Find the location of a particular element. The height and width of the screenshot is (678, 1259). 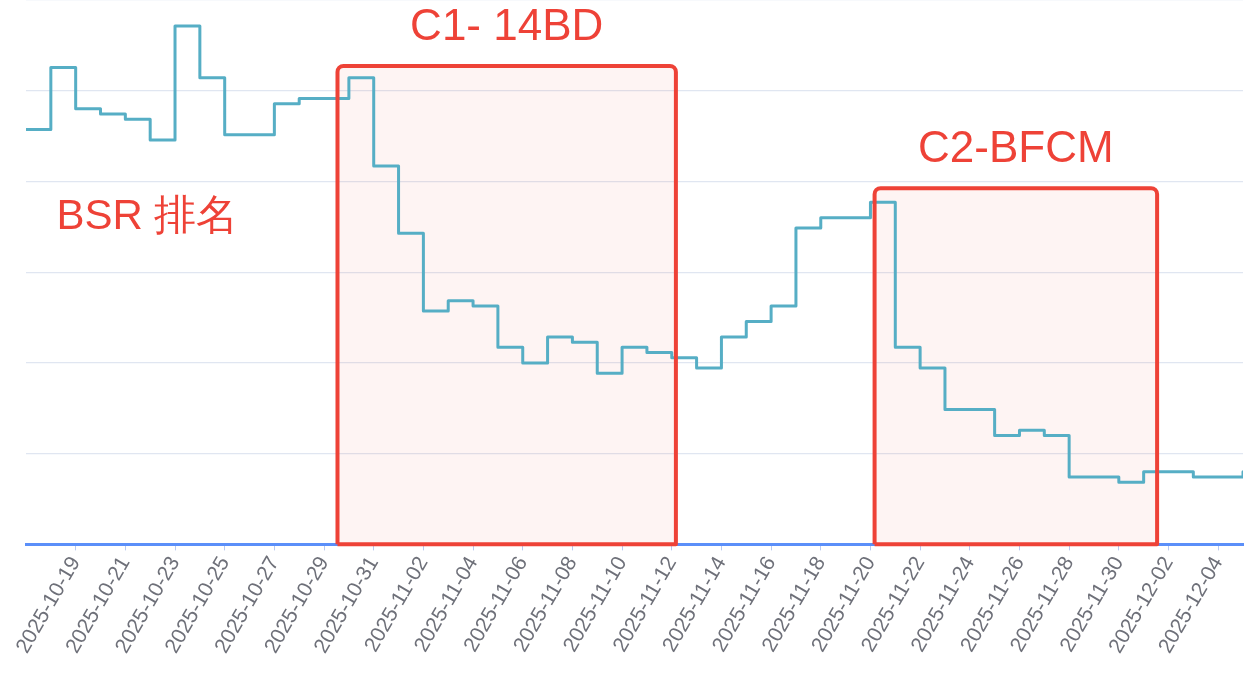

band-label: C2-BFCM is located at coordinates (1016, 147).